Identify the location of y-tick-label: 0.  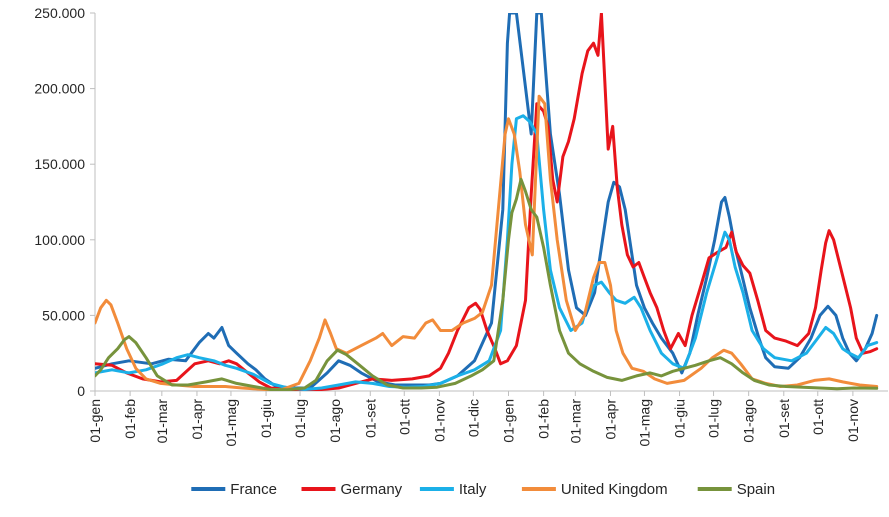
(81, 391).